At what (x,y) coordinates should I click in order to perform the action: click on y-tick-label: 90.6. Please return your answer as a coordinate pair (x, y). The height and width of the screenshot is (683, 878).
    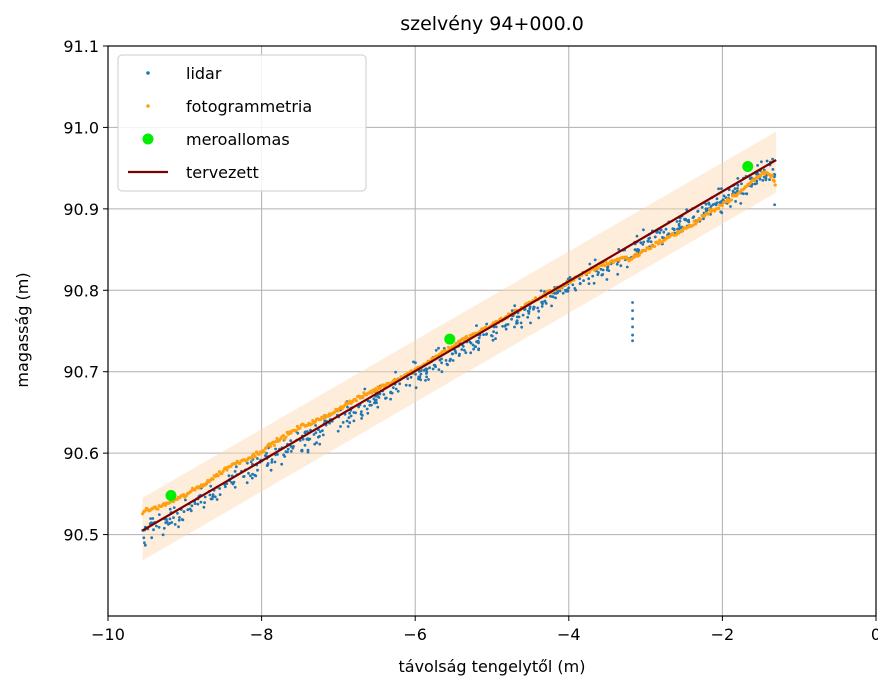
    Looking at the image, I should click on (81, 453).